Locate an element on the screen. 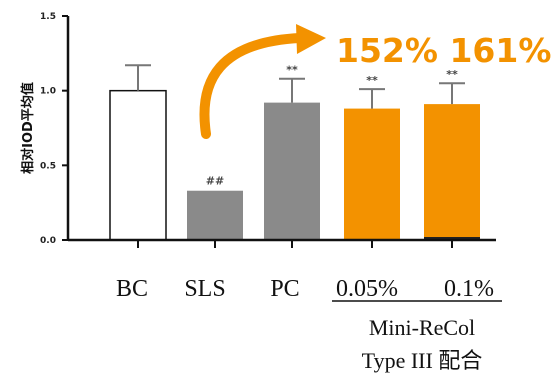 This screenshot has width=554, height=379. callout-arrow-head is located at coordinates (311, 39).